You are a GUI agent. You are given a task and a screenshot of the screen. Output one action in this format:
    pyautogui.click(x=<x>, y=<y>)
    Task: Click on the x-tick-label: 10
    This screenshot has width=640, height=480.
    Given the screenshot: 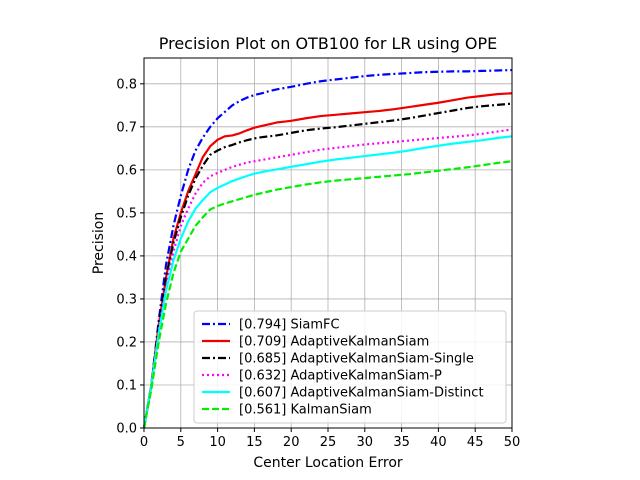 What is the action you would take?
    pyautogui.click(x=217, y=442)
    